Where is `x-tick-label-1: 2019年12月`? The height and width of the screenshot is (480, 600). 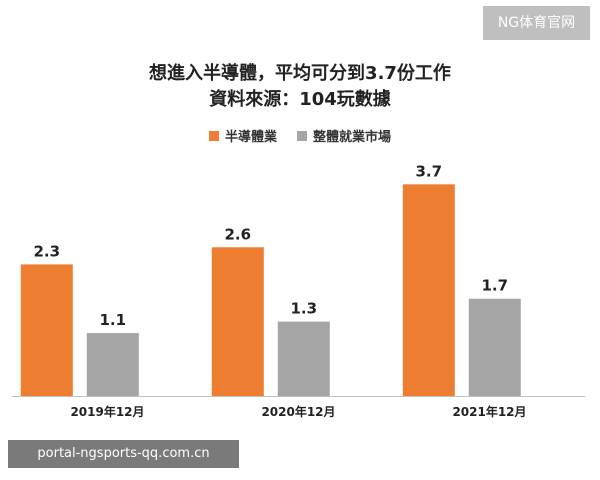
x-tick-label-1: 2019年12月 is located at coordinates (107, 411).